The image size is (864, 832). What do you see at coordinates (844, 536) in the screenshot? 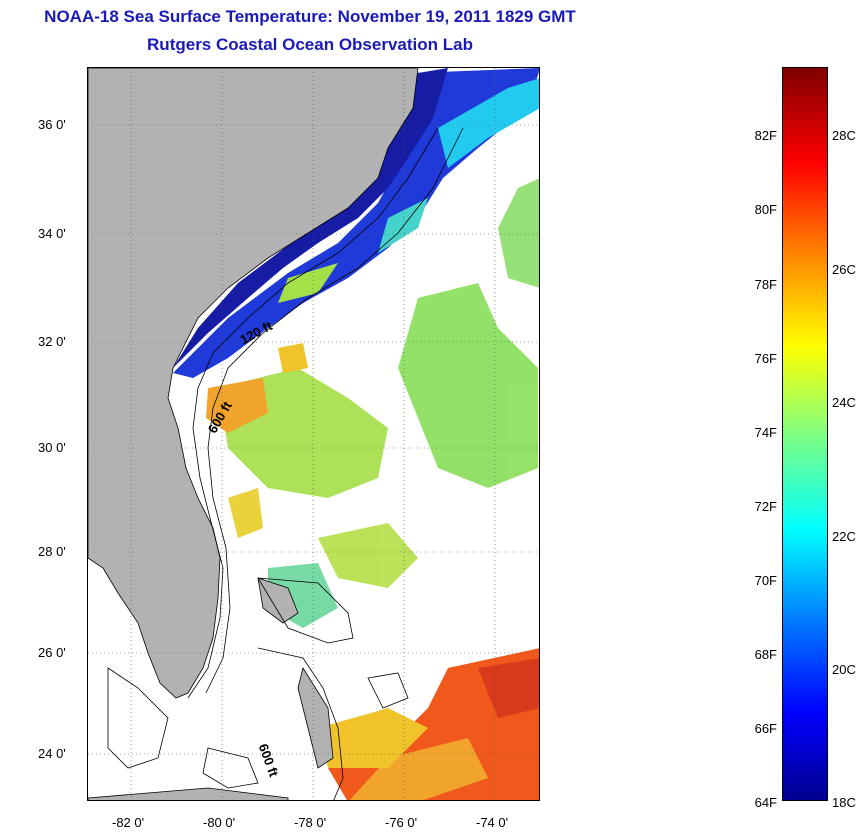
I see `colorbar-c-22: 22C` at bounding box center [844, 536].